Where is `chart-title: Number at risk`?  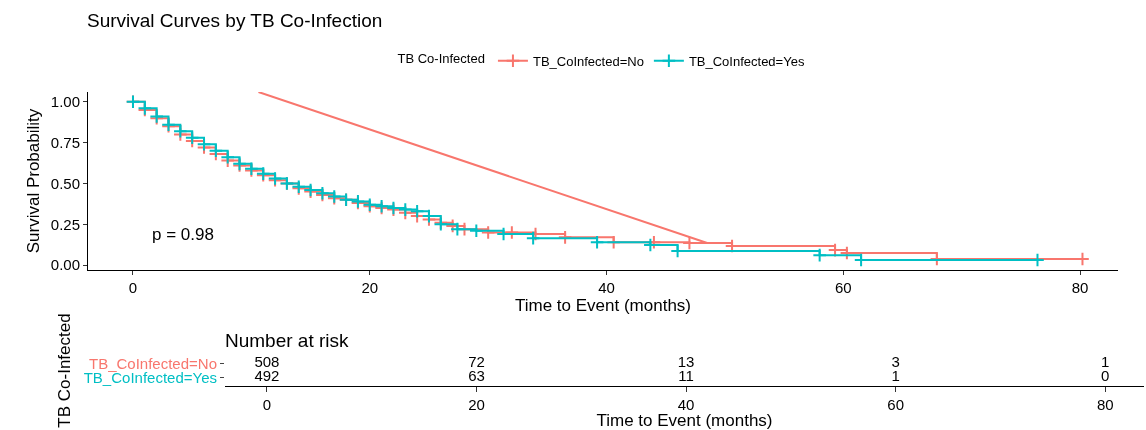
chart-title: Number at risk is located at coordinates (287, 340).